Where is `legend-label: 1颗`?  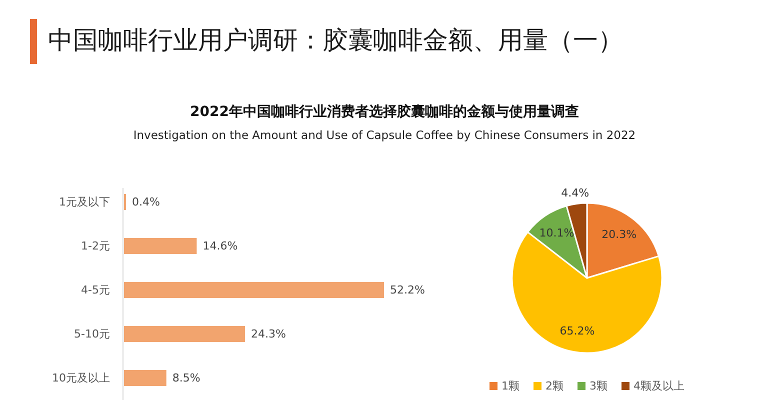
legend-label: 1颗 is located at coordinates (511, 386).